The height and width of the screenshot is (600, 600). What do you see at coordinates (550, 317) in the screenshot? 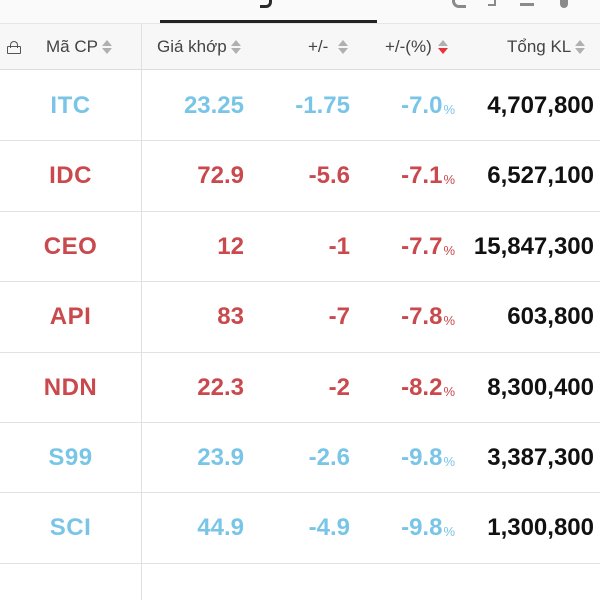
I see `volume-cell: 603,800` at bounding box center [550, 317].